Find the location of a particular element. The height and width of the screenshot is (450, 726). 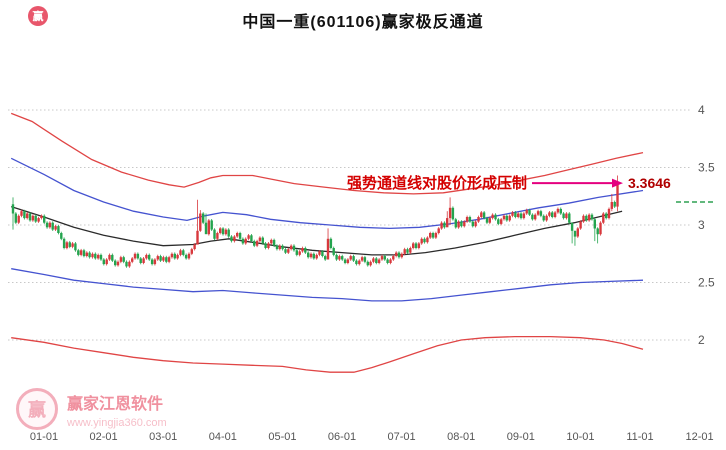

svg-text: 12-01 is located at coordinates (700, 437).